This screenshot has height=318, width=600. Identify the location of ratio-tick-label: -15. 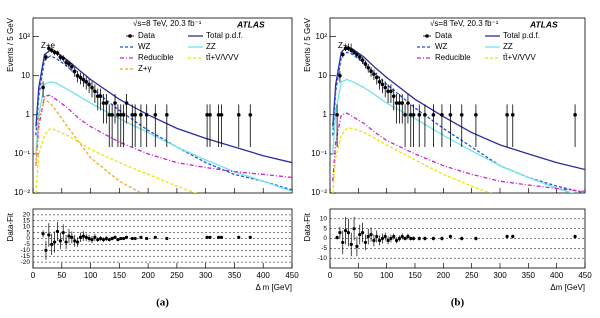
(26, 256).